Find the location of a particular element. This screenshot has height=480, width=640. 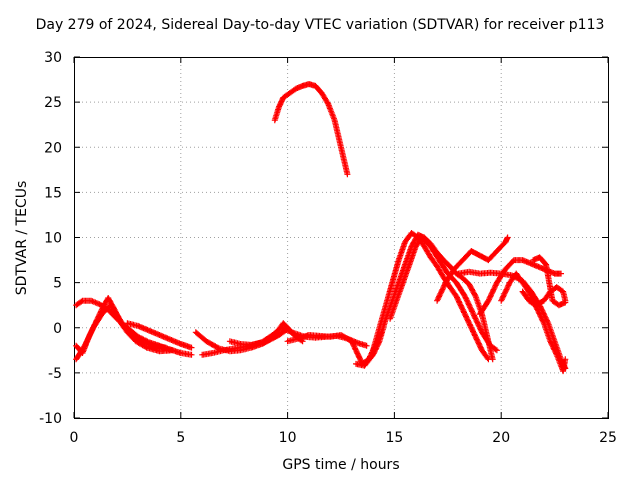

x-tick-label: 20 is located at coordinates (501, 438).